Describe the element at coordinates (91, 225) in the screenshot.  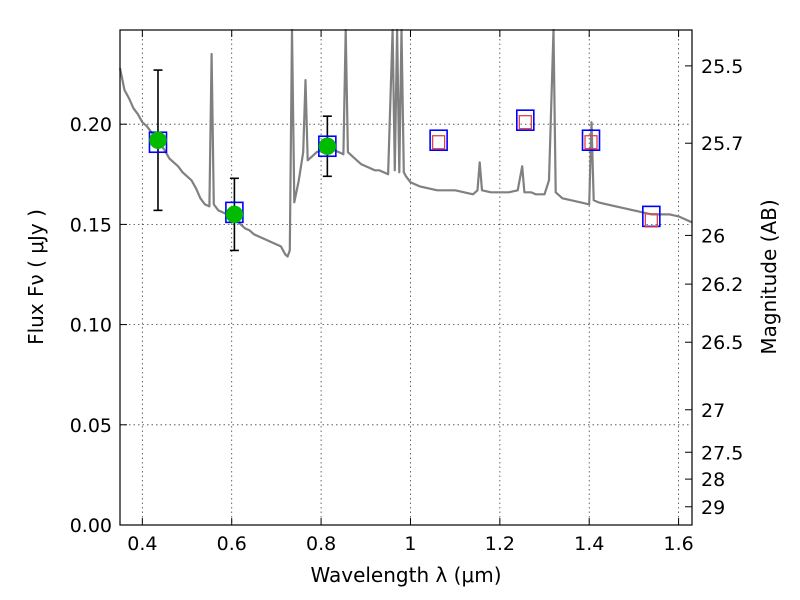
I see `y-tick-label-3: 0.15` at that location.